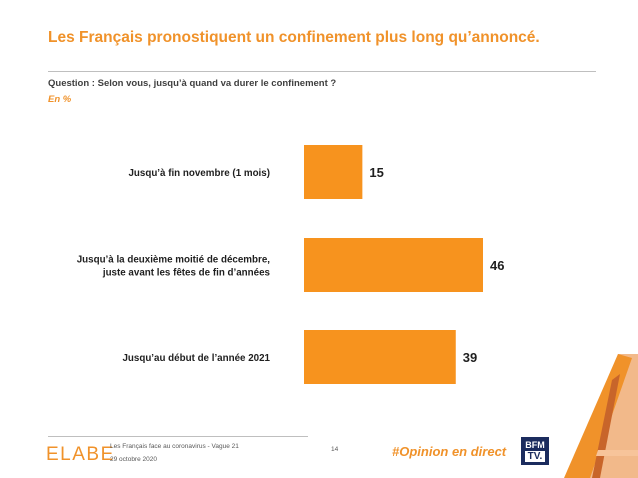 This screenshot has height=478, width=638. Describe the element at coordinates (322, 71) in the screenshot. I see `header-divider` at that location.